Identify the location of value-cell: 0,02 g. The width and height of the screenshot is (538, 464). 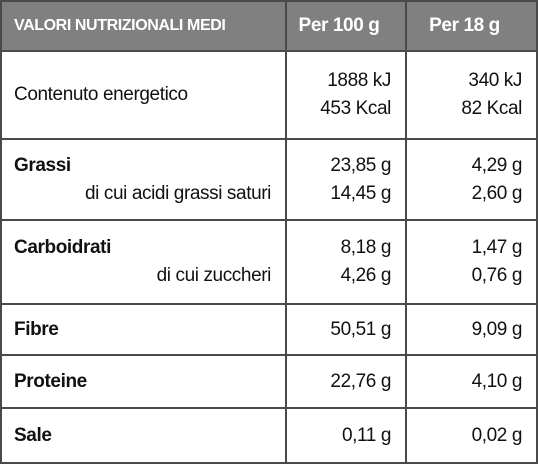
(471, 435).